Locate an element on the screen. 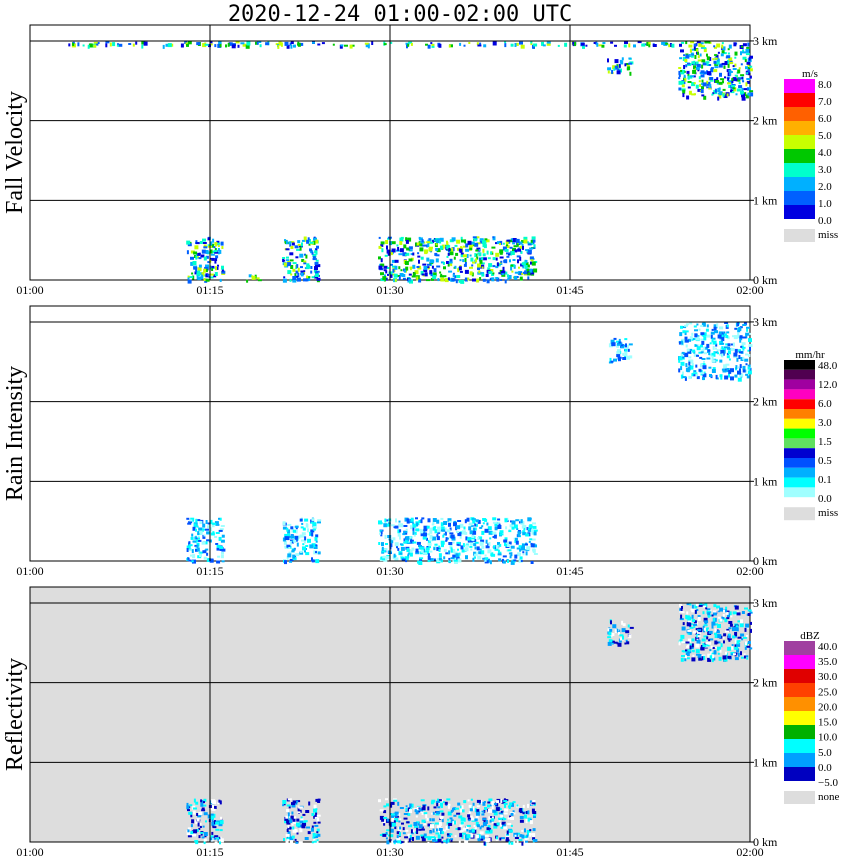 This screenshot has width=850, height=868. colorbar-label: 0.0 is located at coordinates (825, 221).